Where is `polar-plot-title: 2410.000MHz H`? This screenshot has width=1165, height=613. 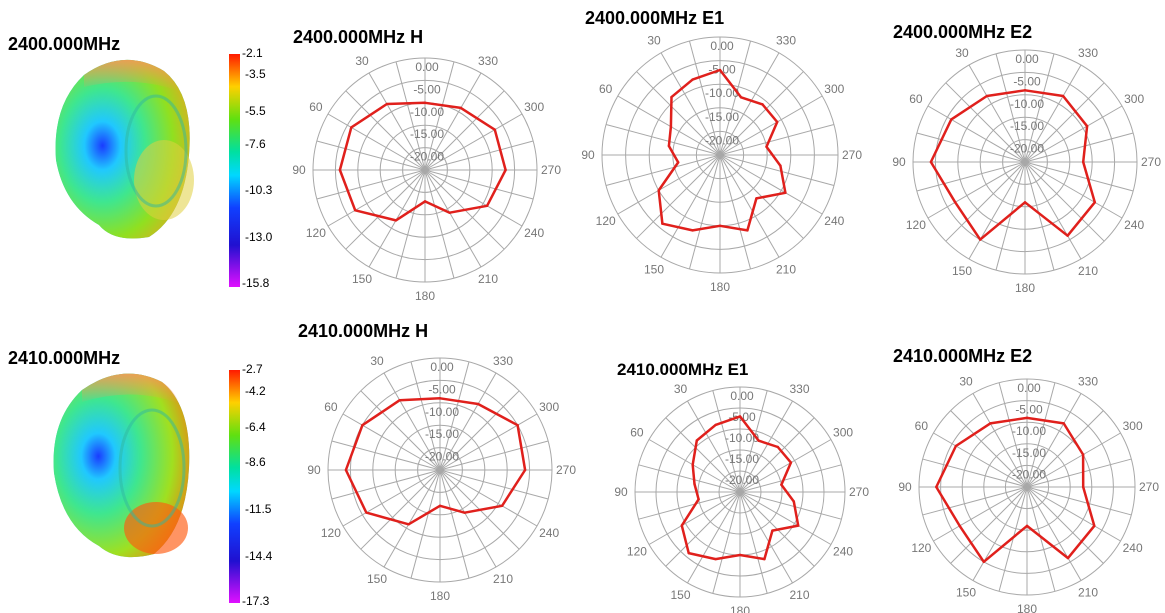 polar-plot-title: 2410.000MHz H is located at coordinates (363, 331).